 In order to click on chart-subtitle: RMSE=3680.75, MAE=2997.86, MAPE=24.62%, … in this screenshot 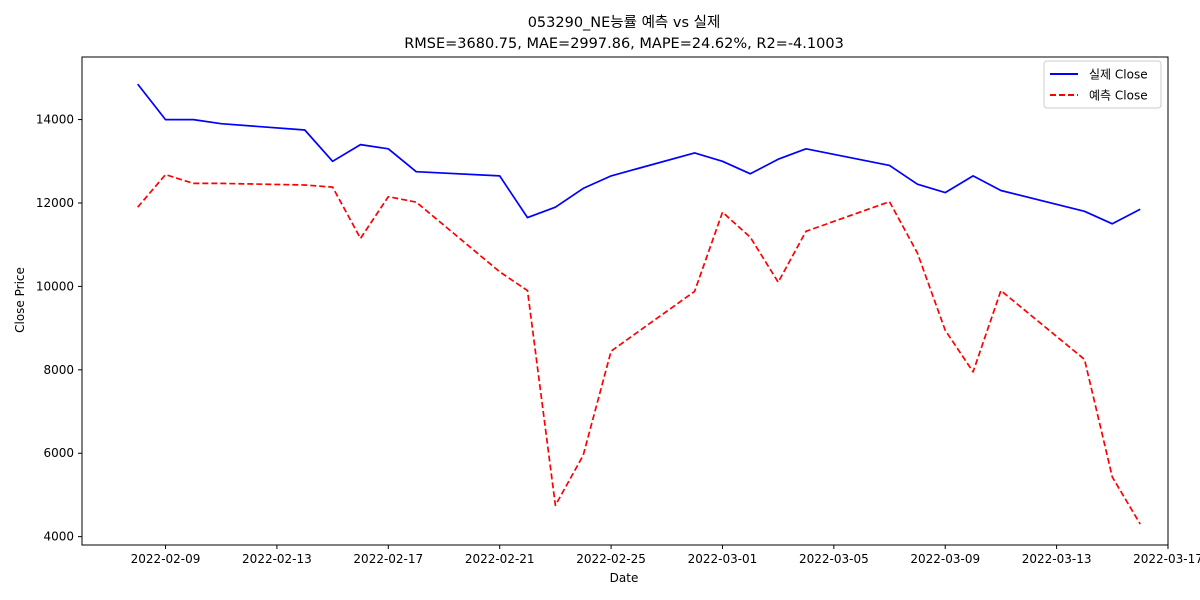, I will do `click(624, 44)`.